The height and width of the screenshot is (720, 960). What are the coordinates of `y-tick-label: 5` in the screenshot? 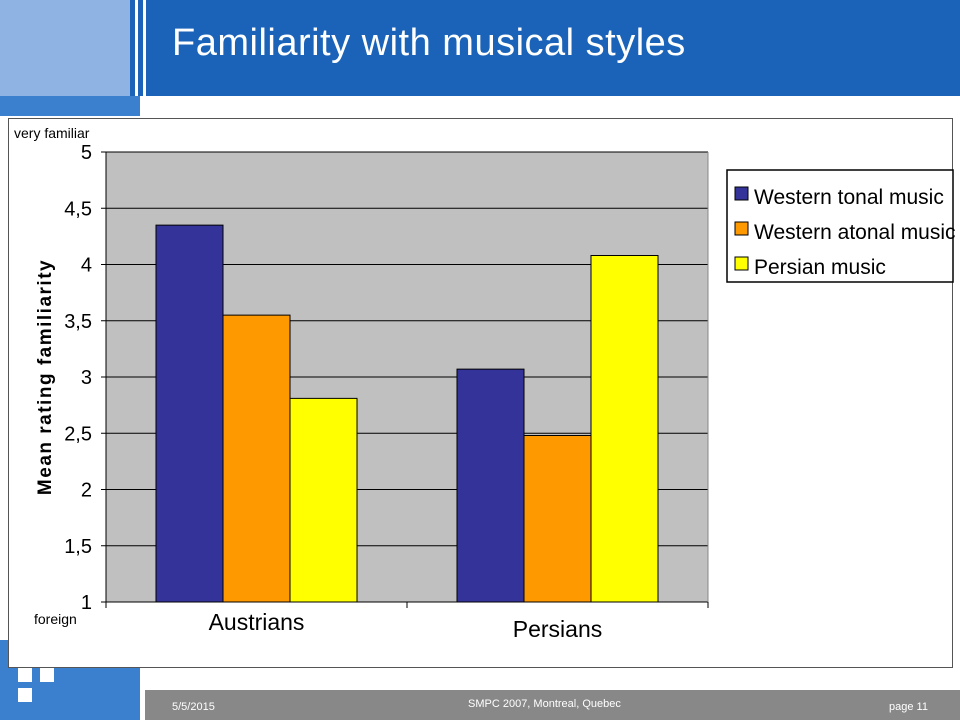 It's located at (86, 153).